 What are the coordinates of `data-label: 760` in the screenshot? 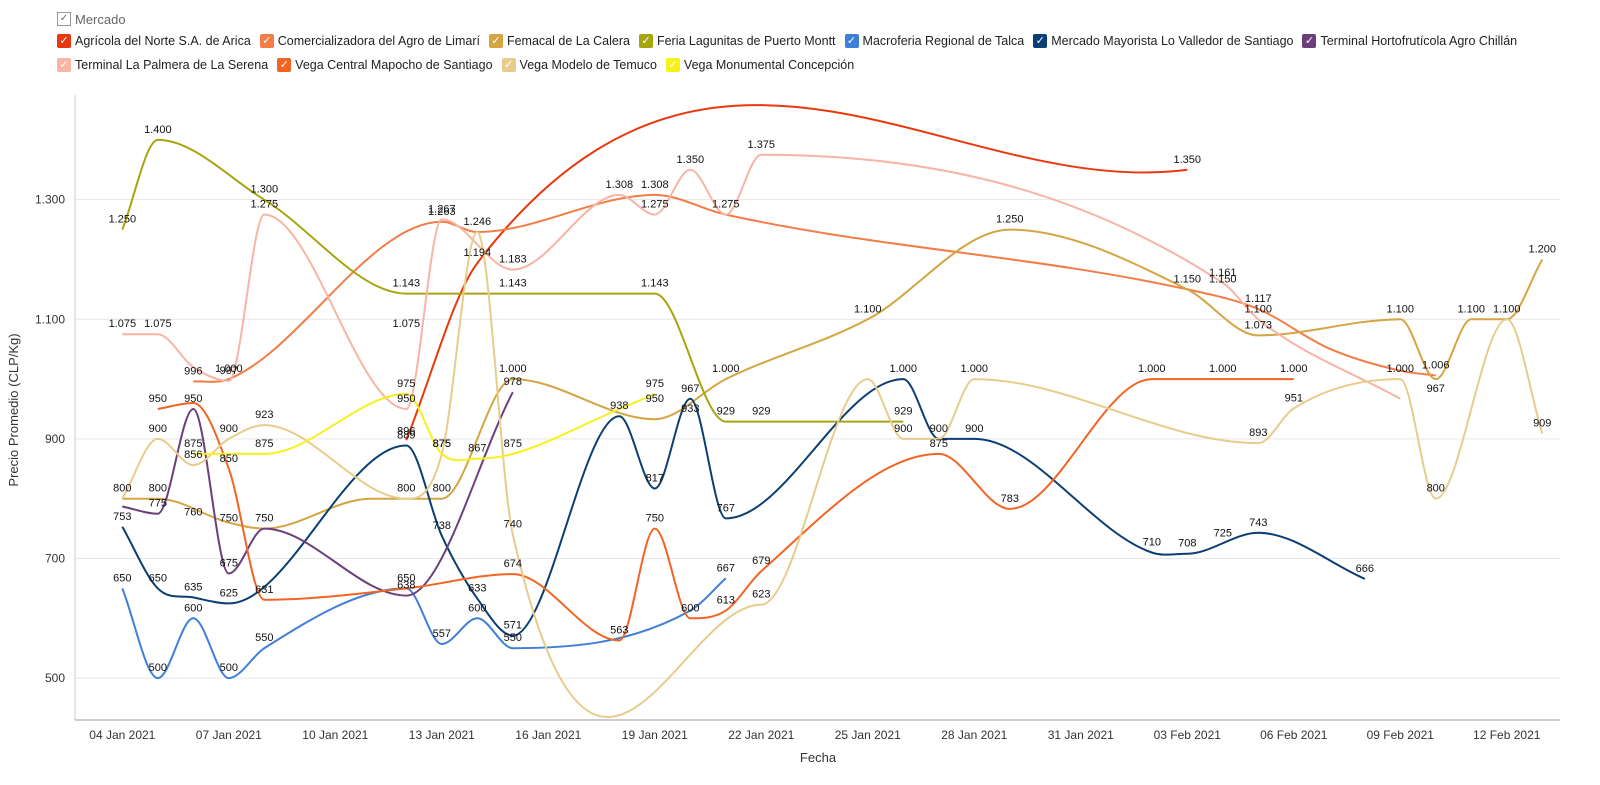 It's located at (193, 513).